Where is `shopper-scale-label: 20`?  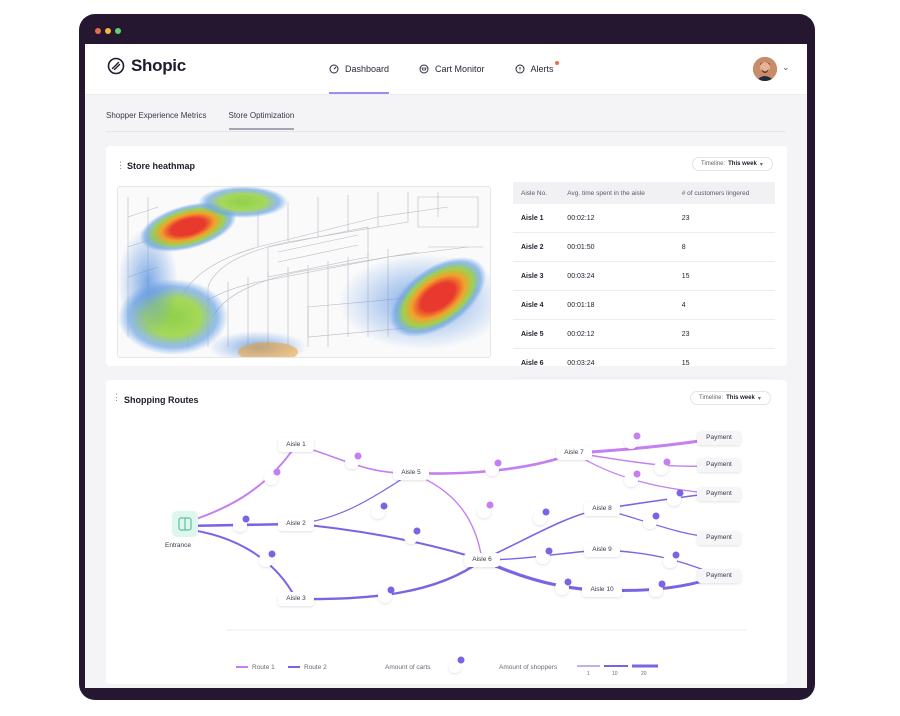 shopper-scale-label: 20 is located at coordinates (644, 674).